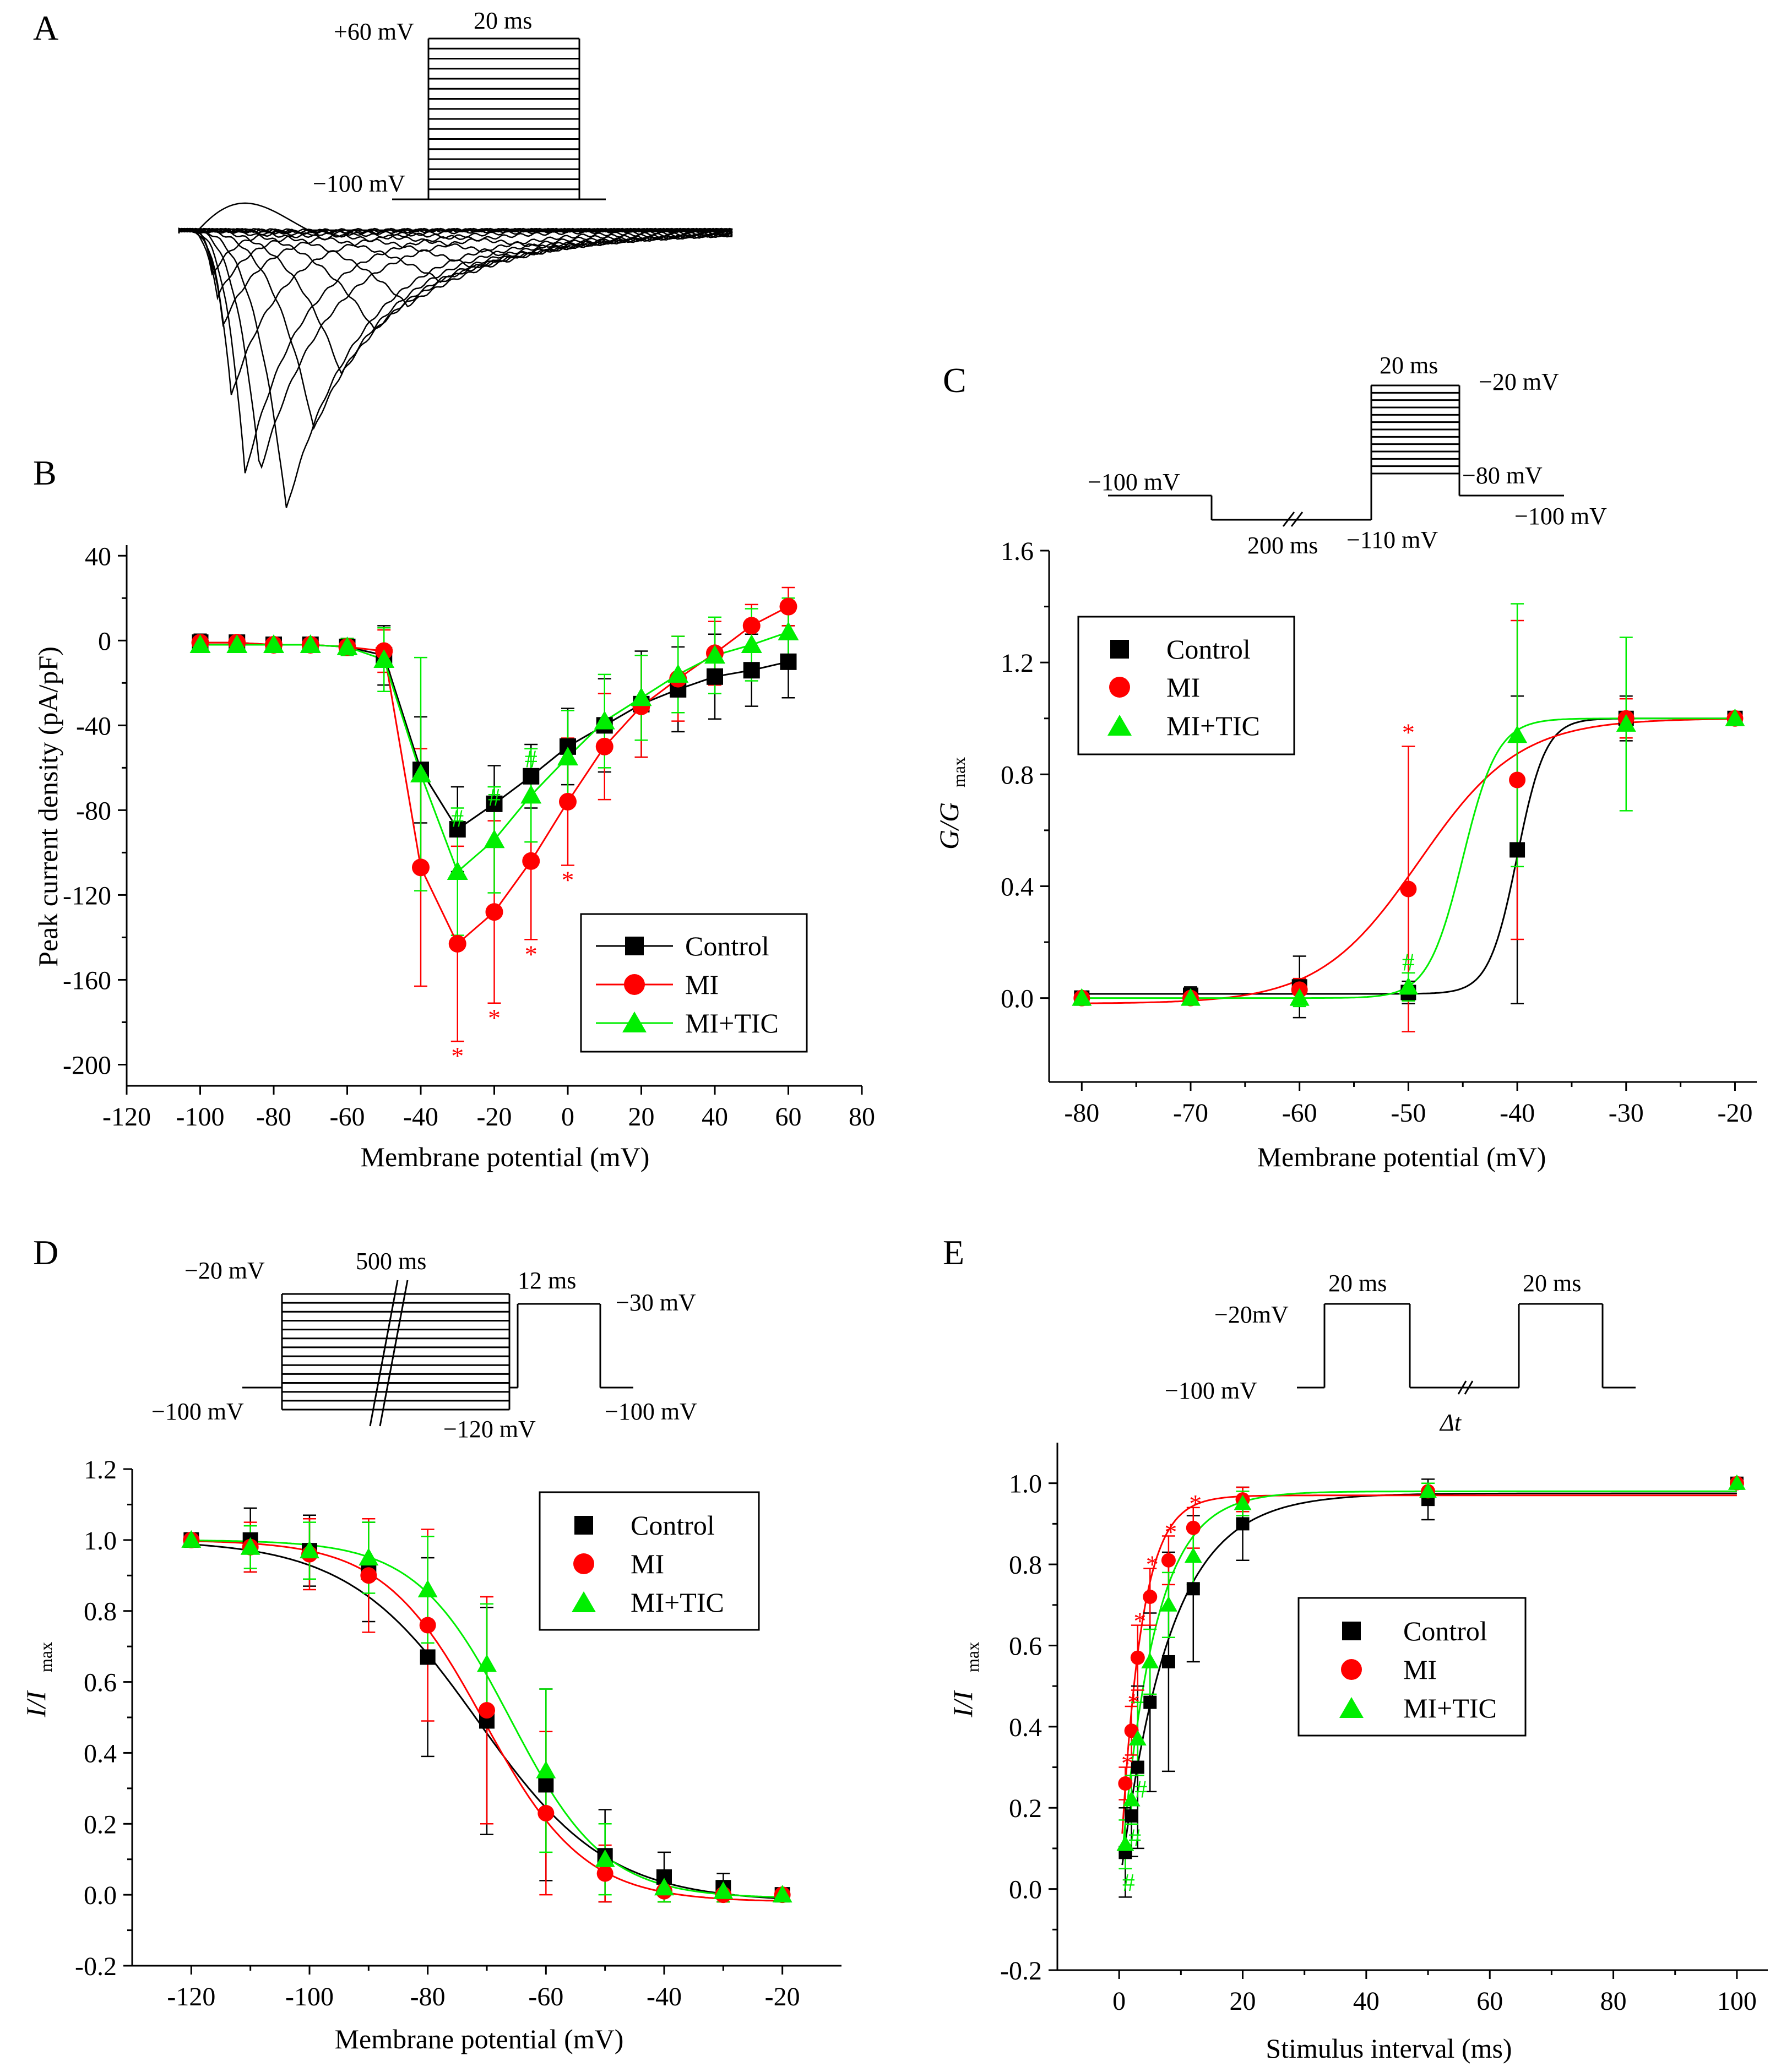 This screenshot has height=2072, width=1781. What do you see at coordinates (954, 380) in the screenshot?
I see `panel-letter-c: C` at bounding box center [954, 380].